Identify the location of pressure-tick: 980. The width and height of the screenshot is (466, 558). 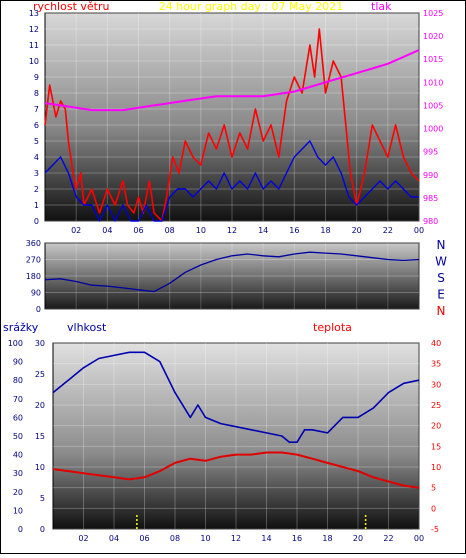
(430, 221).